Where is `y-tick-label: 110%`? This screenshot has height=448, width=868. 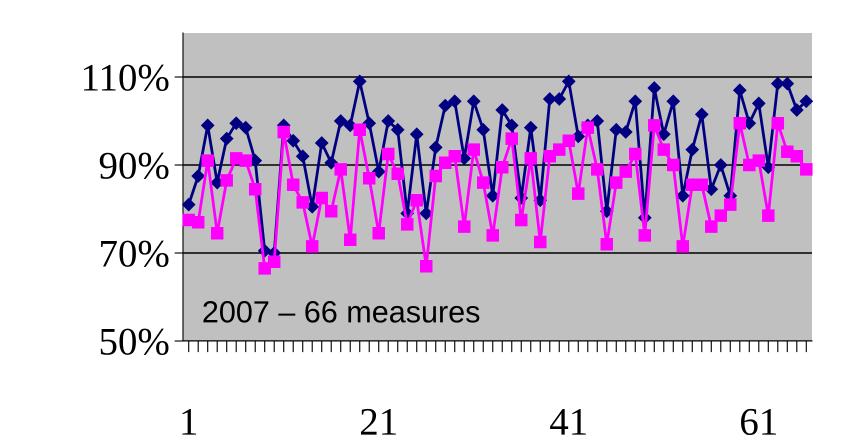
y-tick-label: 110% is located at coordinates (126, 78).